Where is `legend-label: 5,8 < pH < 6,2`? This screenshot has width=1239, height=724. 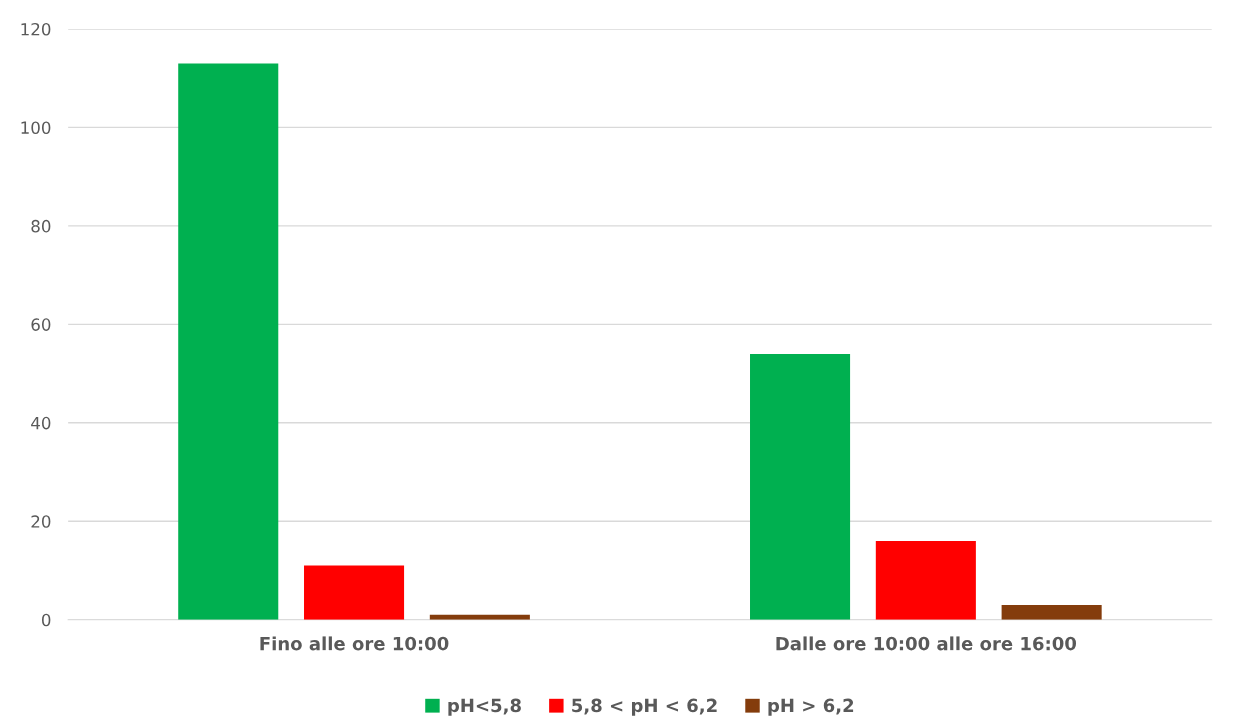 legend-label: 5,8 < pH < 6,2 is located at coordinates (644, 707).